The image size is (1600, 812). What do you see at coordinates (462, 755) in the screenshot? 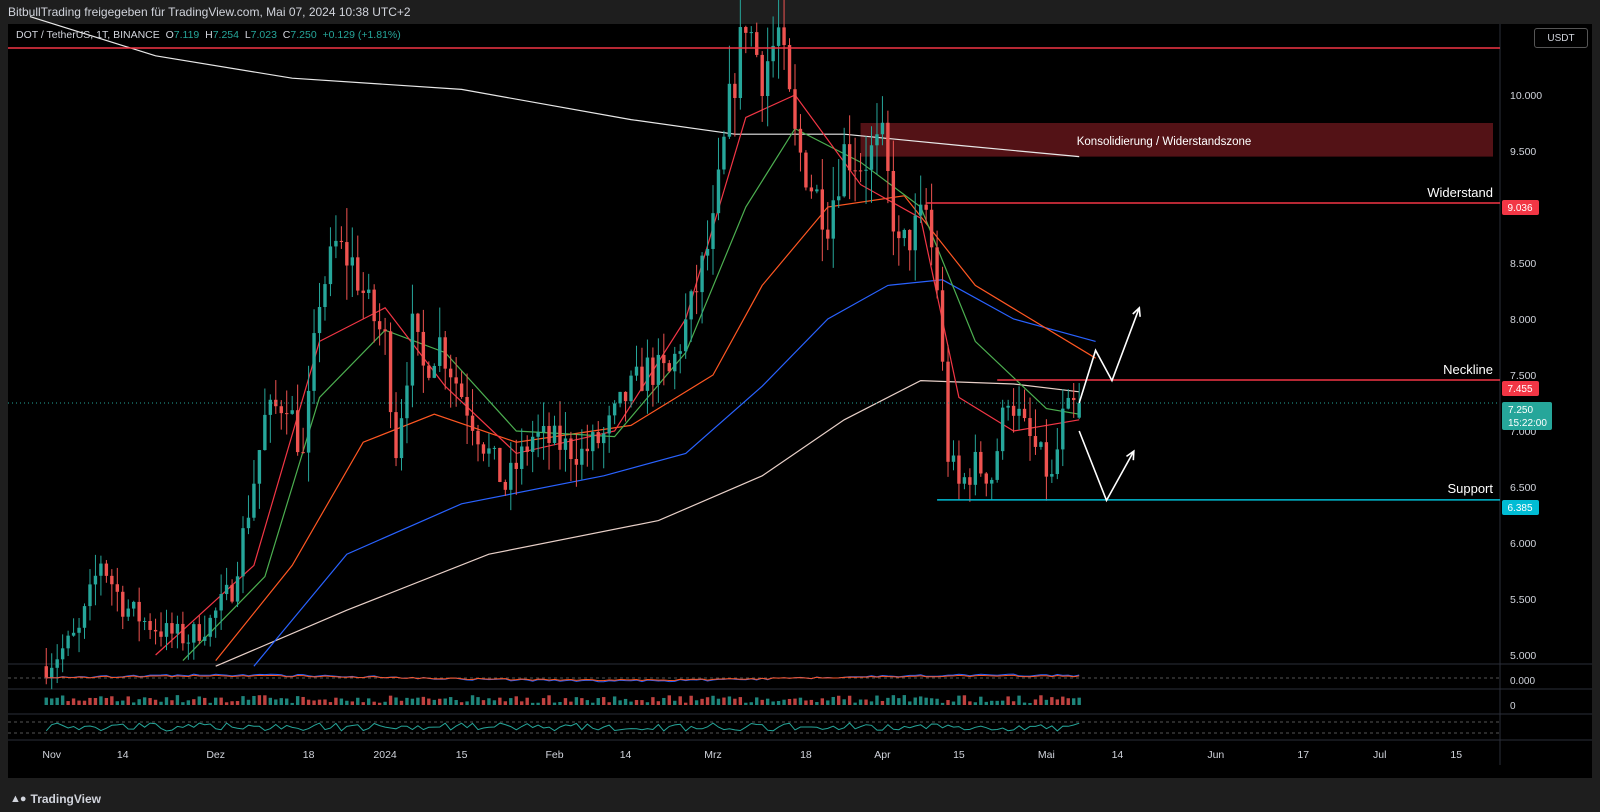
I see `x-tick-label: 15` at bounding box center [462, 755].